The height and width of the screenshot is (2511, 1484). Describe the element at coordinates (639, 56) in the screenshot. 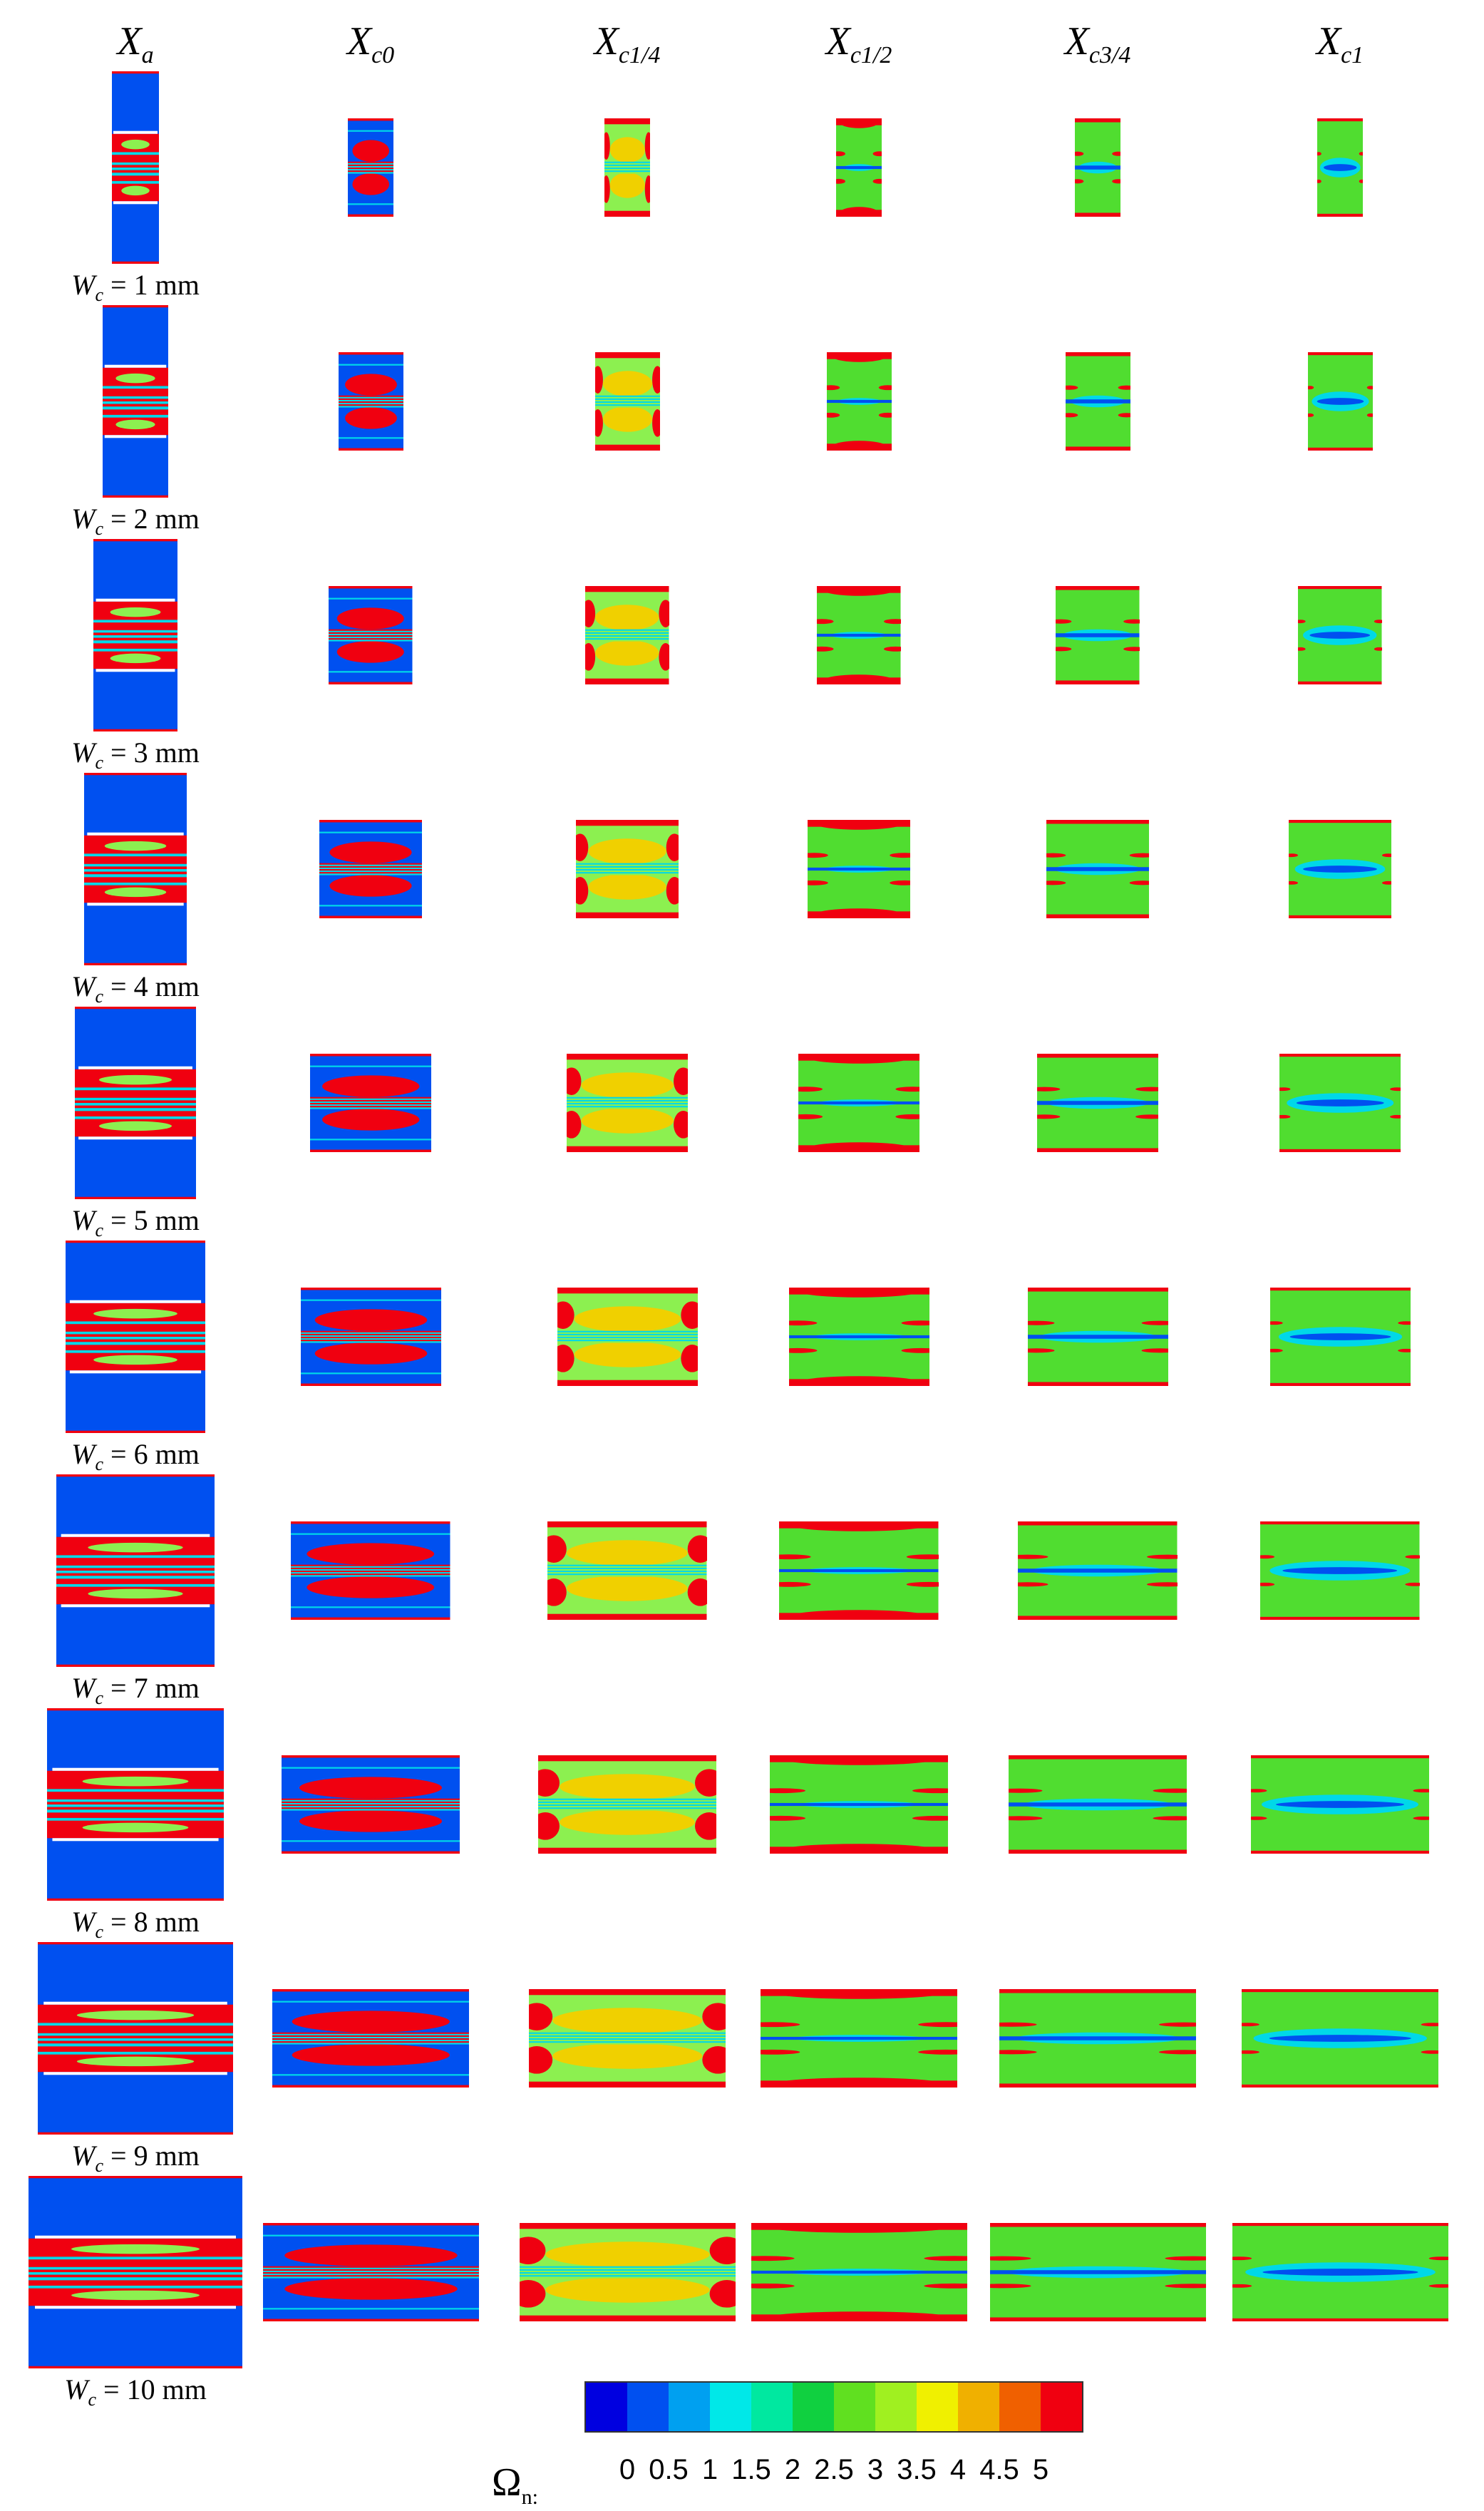

I see `column-header-subscript: c1/4` at that location.